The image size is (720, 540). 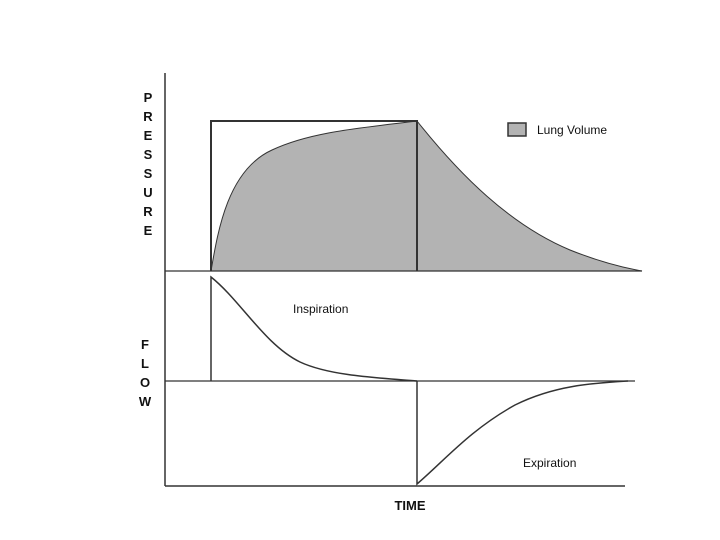 I want to click on pressure-ylabel-letter: P, so click(x=148, y=97).